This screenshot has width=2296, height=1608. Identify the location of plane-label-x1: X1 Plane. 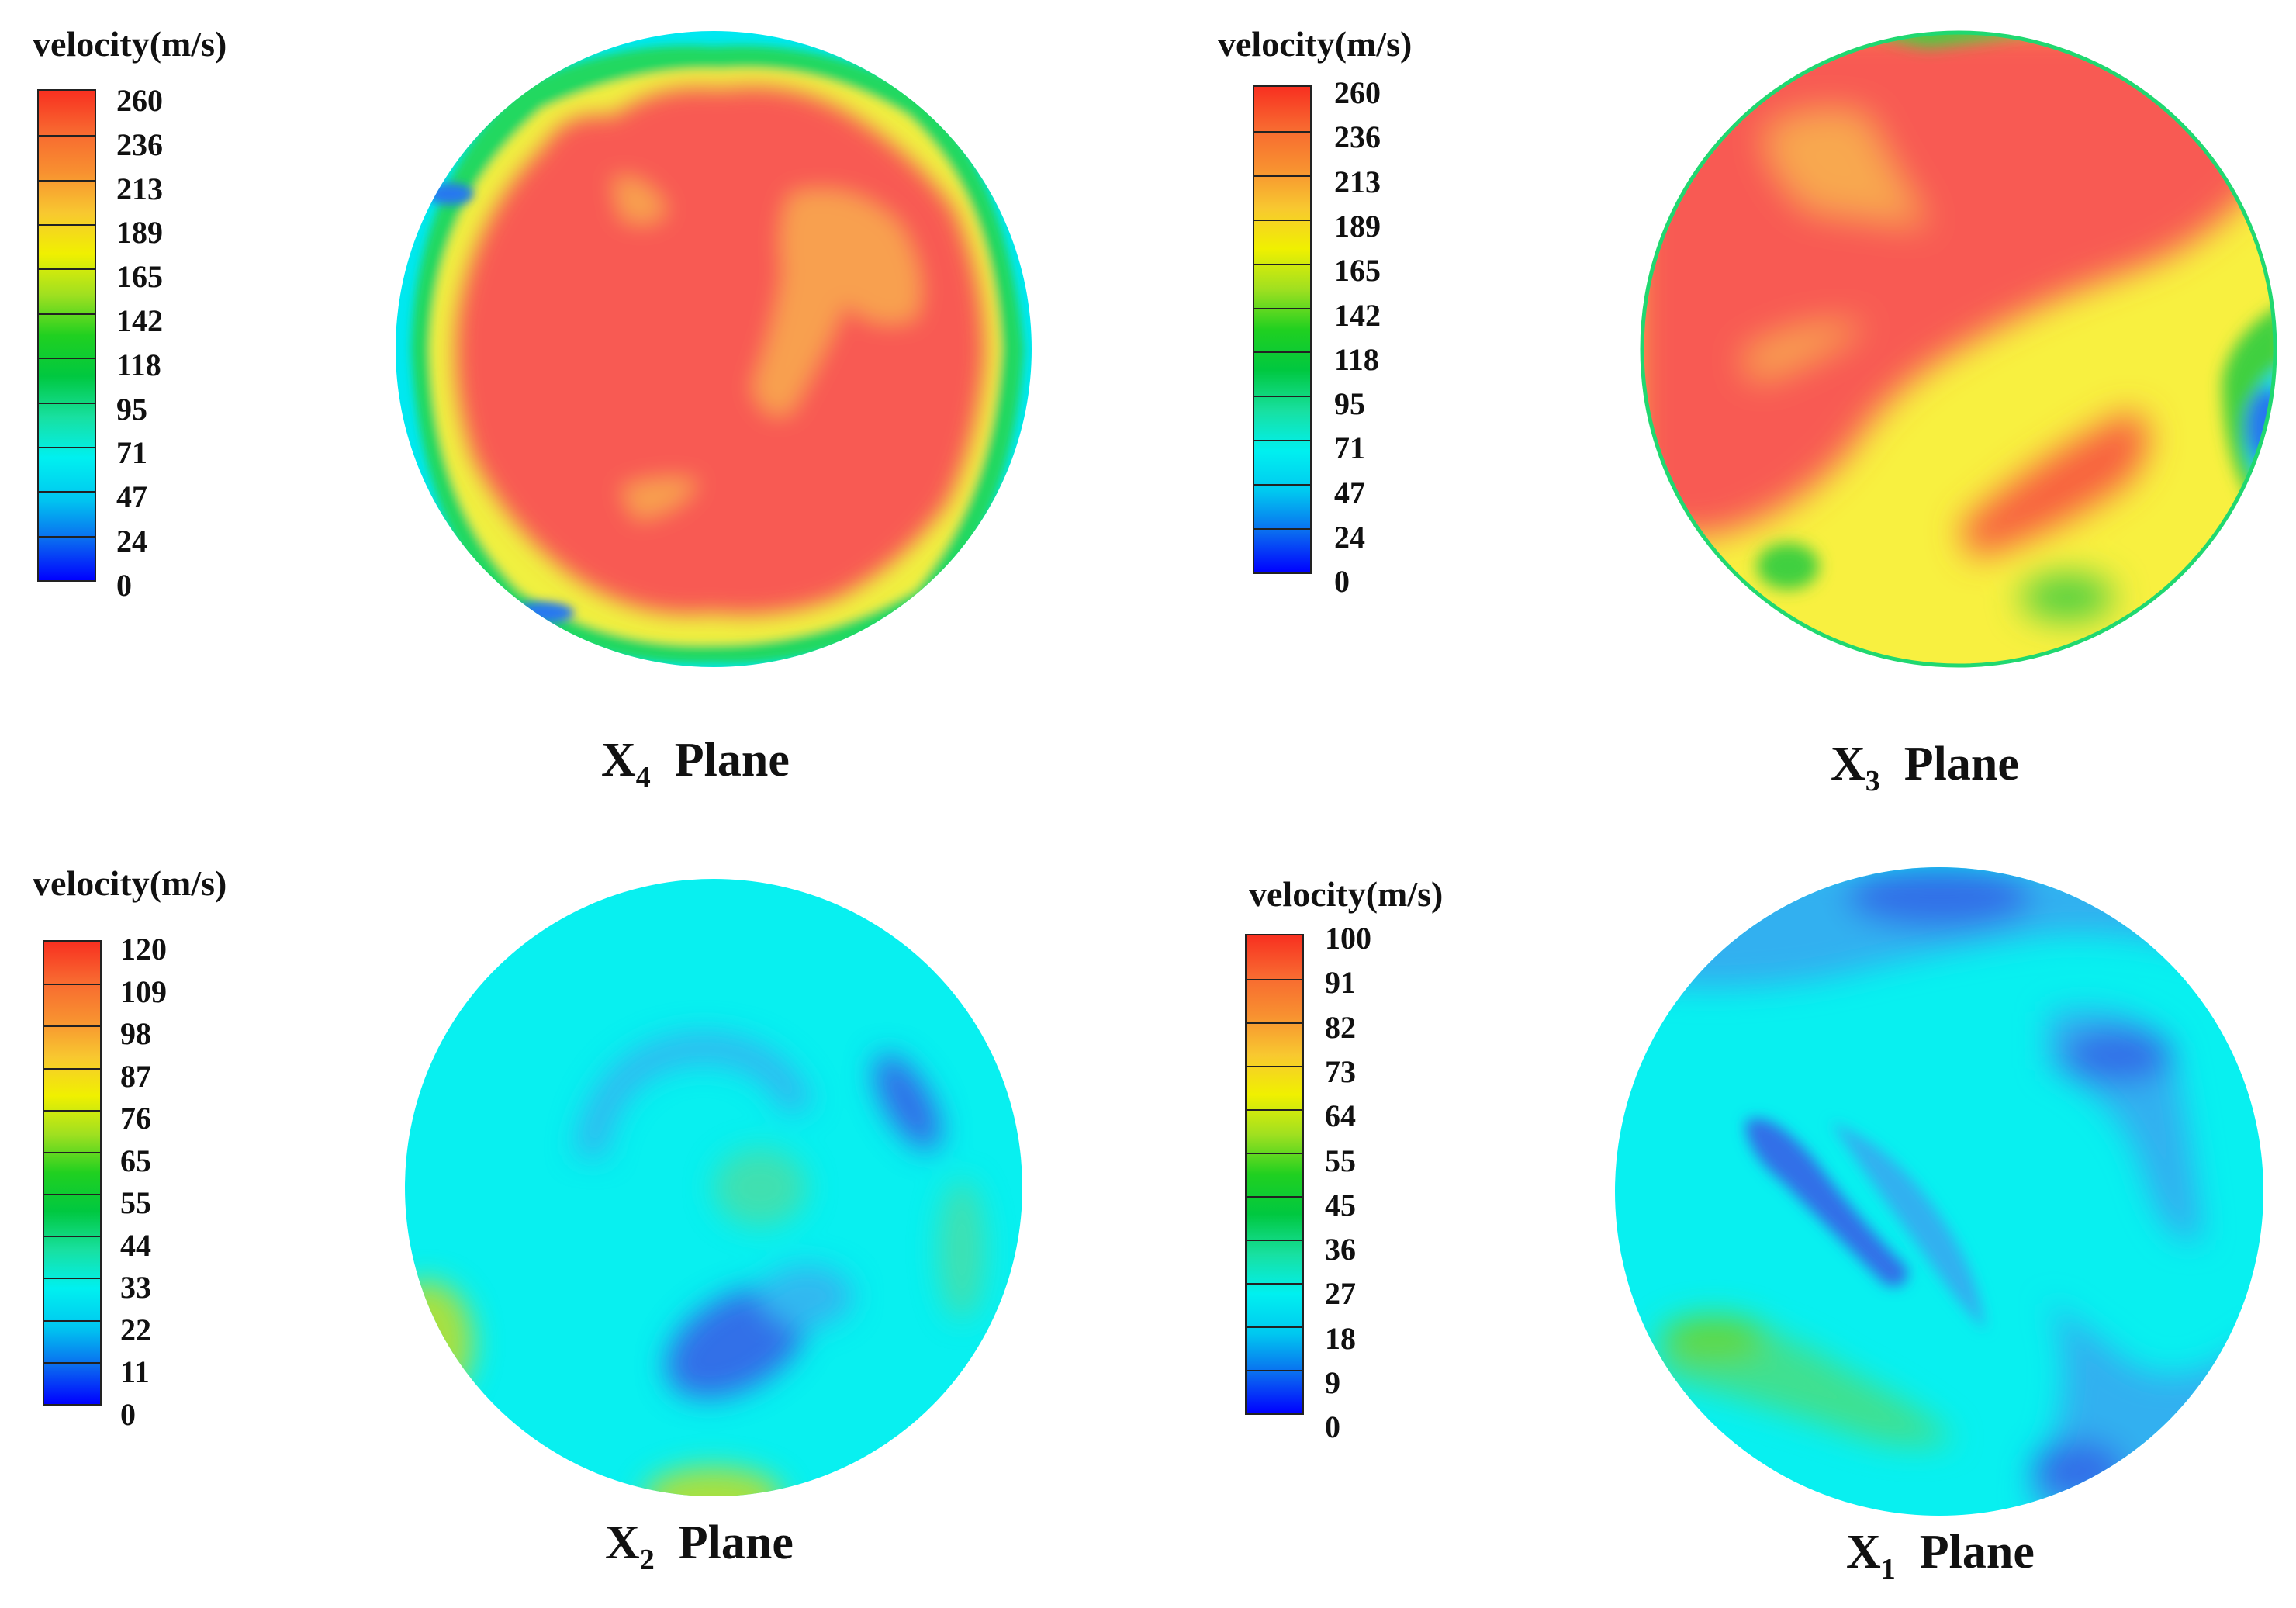
(1940, 1555).